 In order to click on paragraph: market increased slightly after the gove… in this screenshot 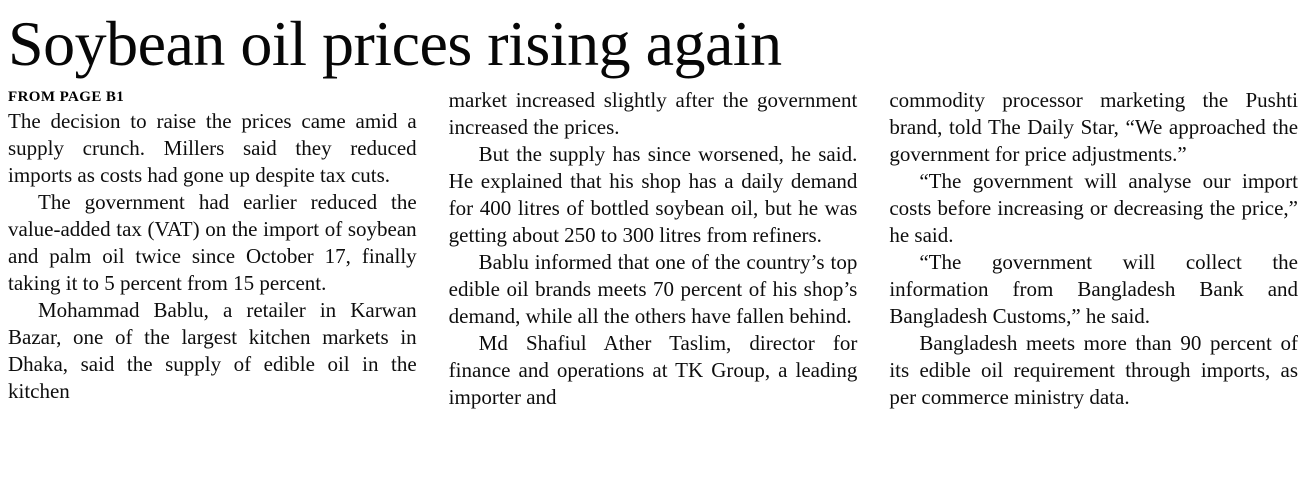, I will do `click(653, 114)`.